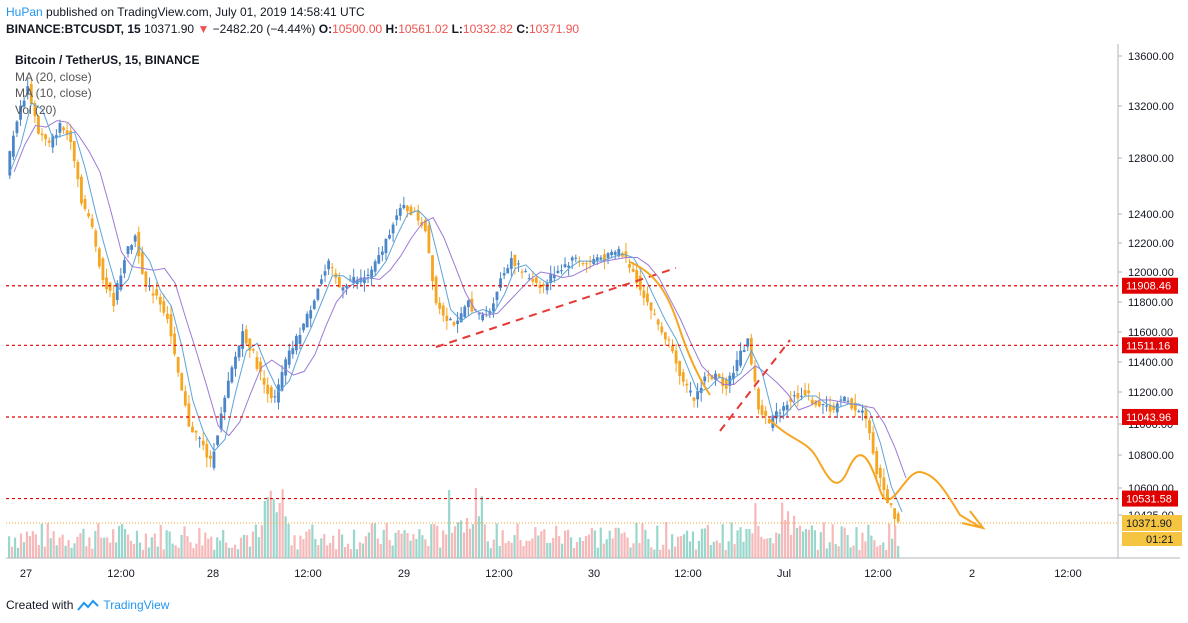 This screenshot has width=1188, height=623. I want to click on legend-ma10: MA (10, close), so click(53, 93).